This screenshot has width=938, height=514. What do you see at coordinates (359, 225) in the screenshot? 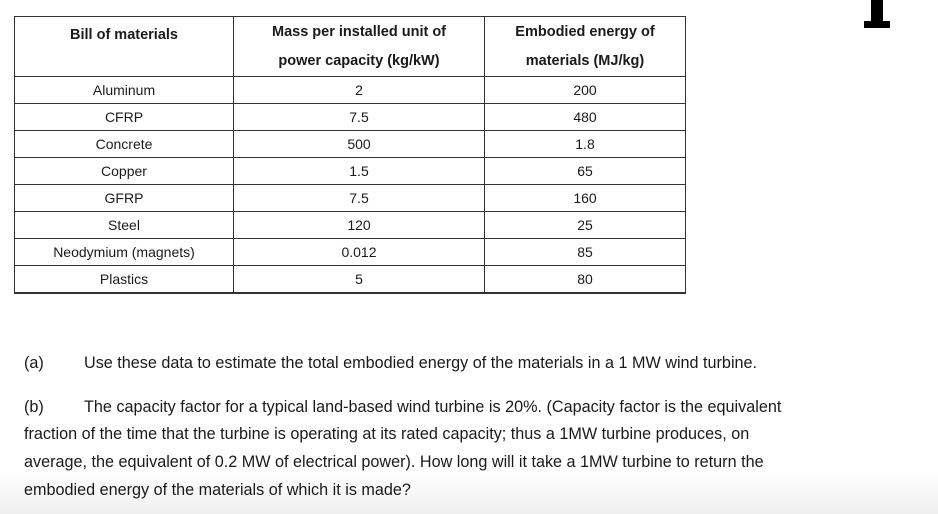
I see `cell-mass: 120` at bounding box center [359, 225].